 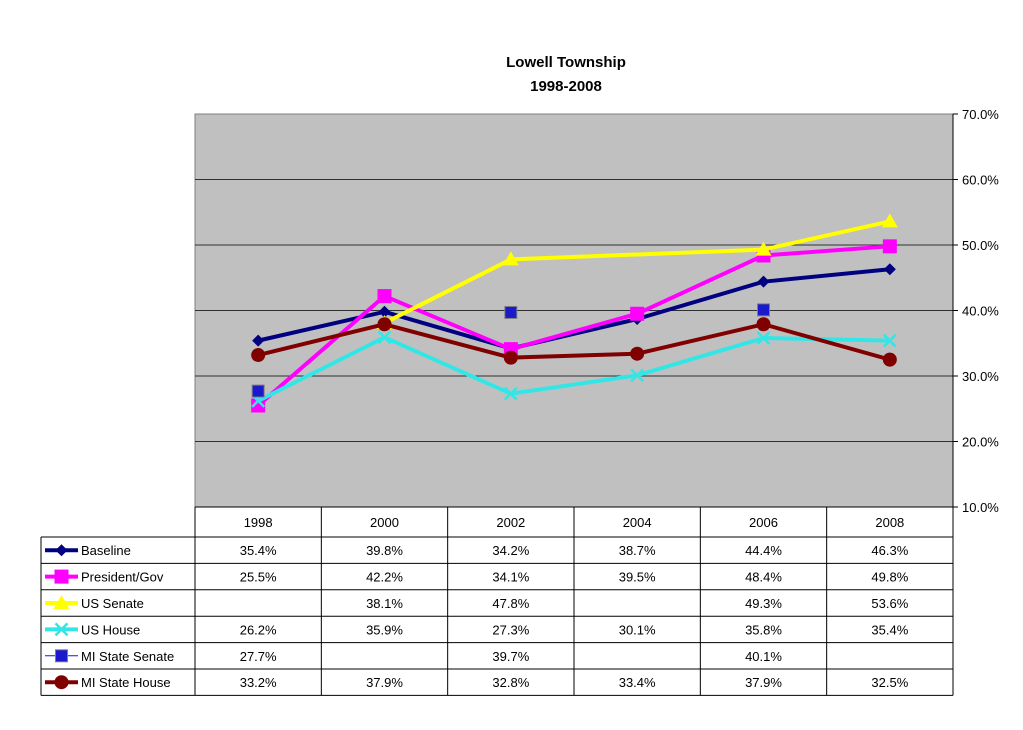 I want to click on data-label: 46.3%, so click(x=889, y=550).